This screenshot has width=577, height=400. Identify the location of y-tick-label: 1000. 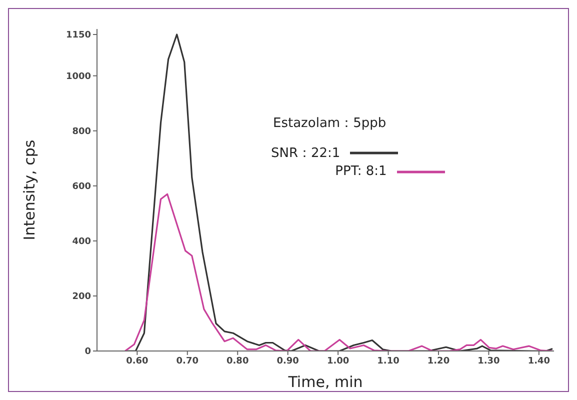
(78, 77).